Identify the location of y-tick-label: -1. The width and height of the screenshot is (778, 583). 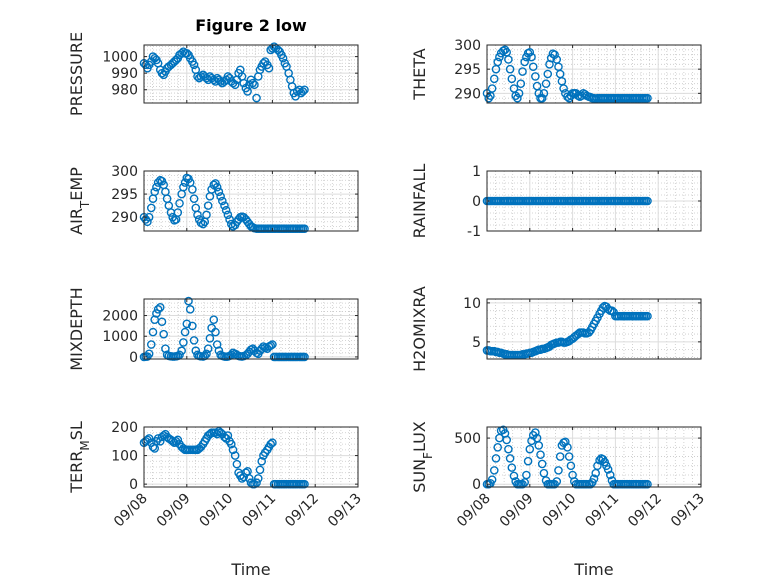
(474, 232).